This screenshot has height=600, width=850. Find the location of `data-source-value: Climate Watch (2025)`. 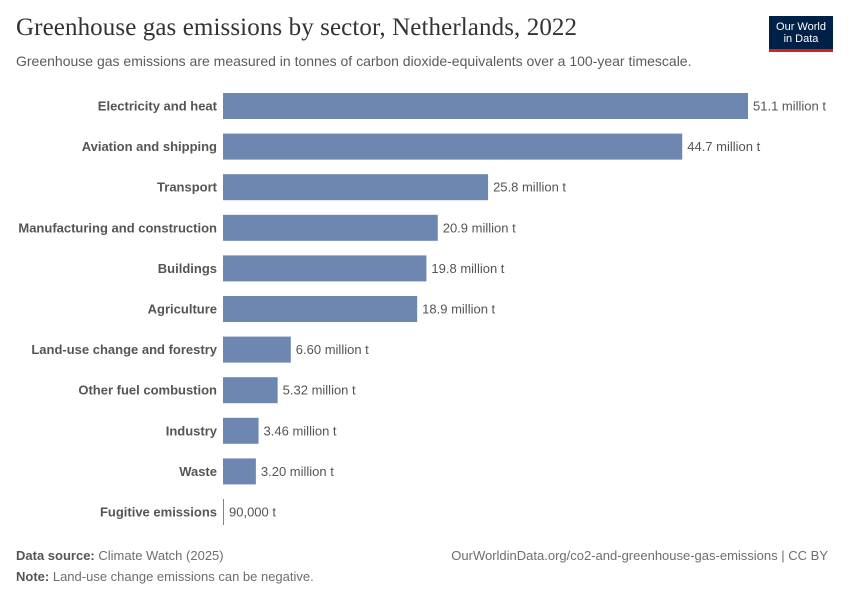

data-source-value: Climate Watch (2025) is located at coordinates (161, 555).